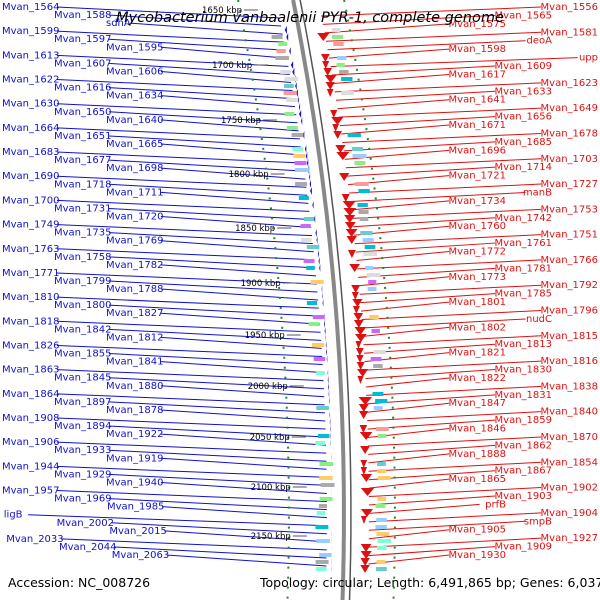  I want to click on left-label-mvan-1855: Mvan_1855, so click(82, 354).